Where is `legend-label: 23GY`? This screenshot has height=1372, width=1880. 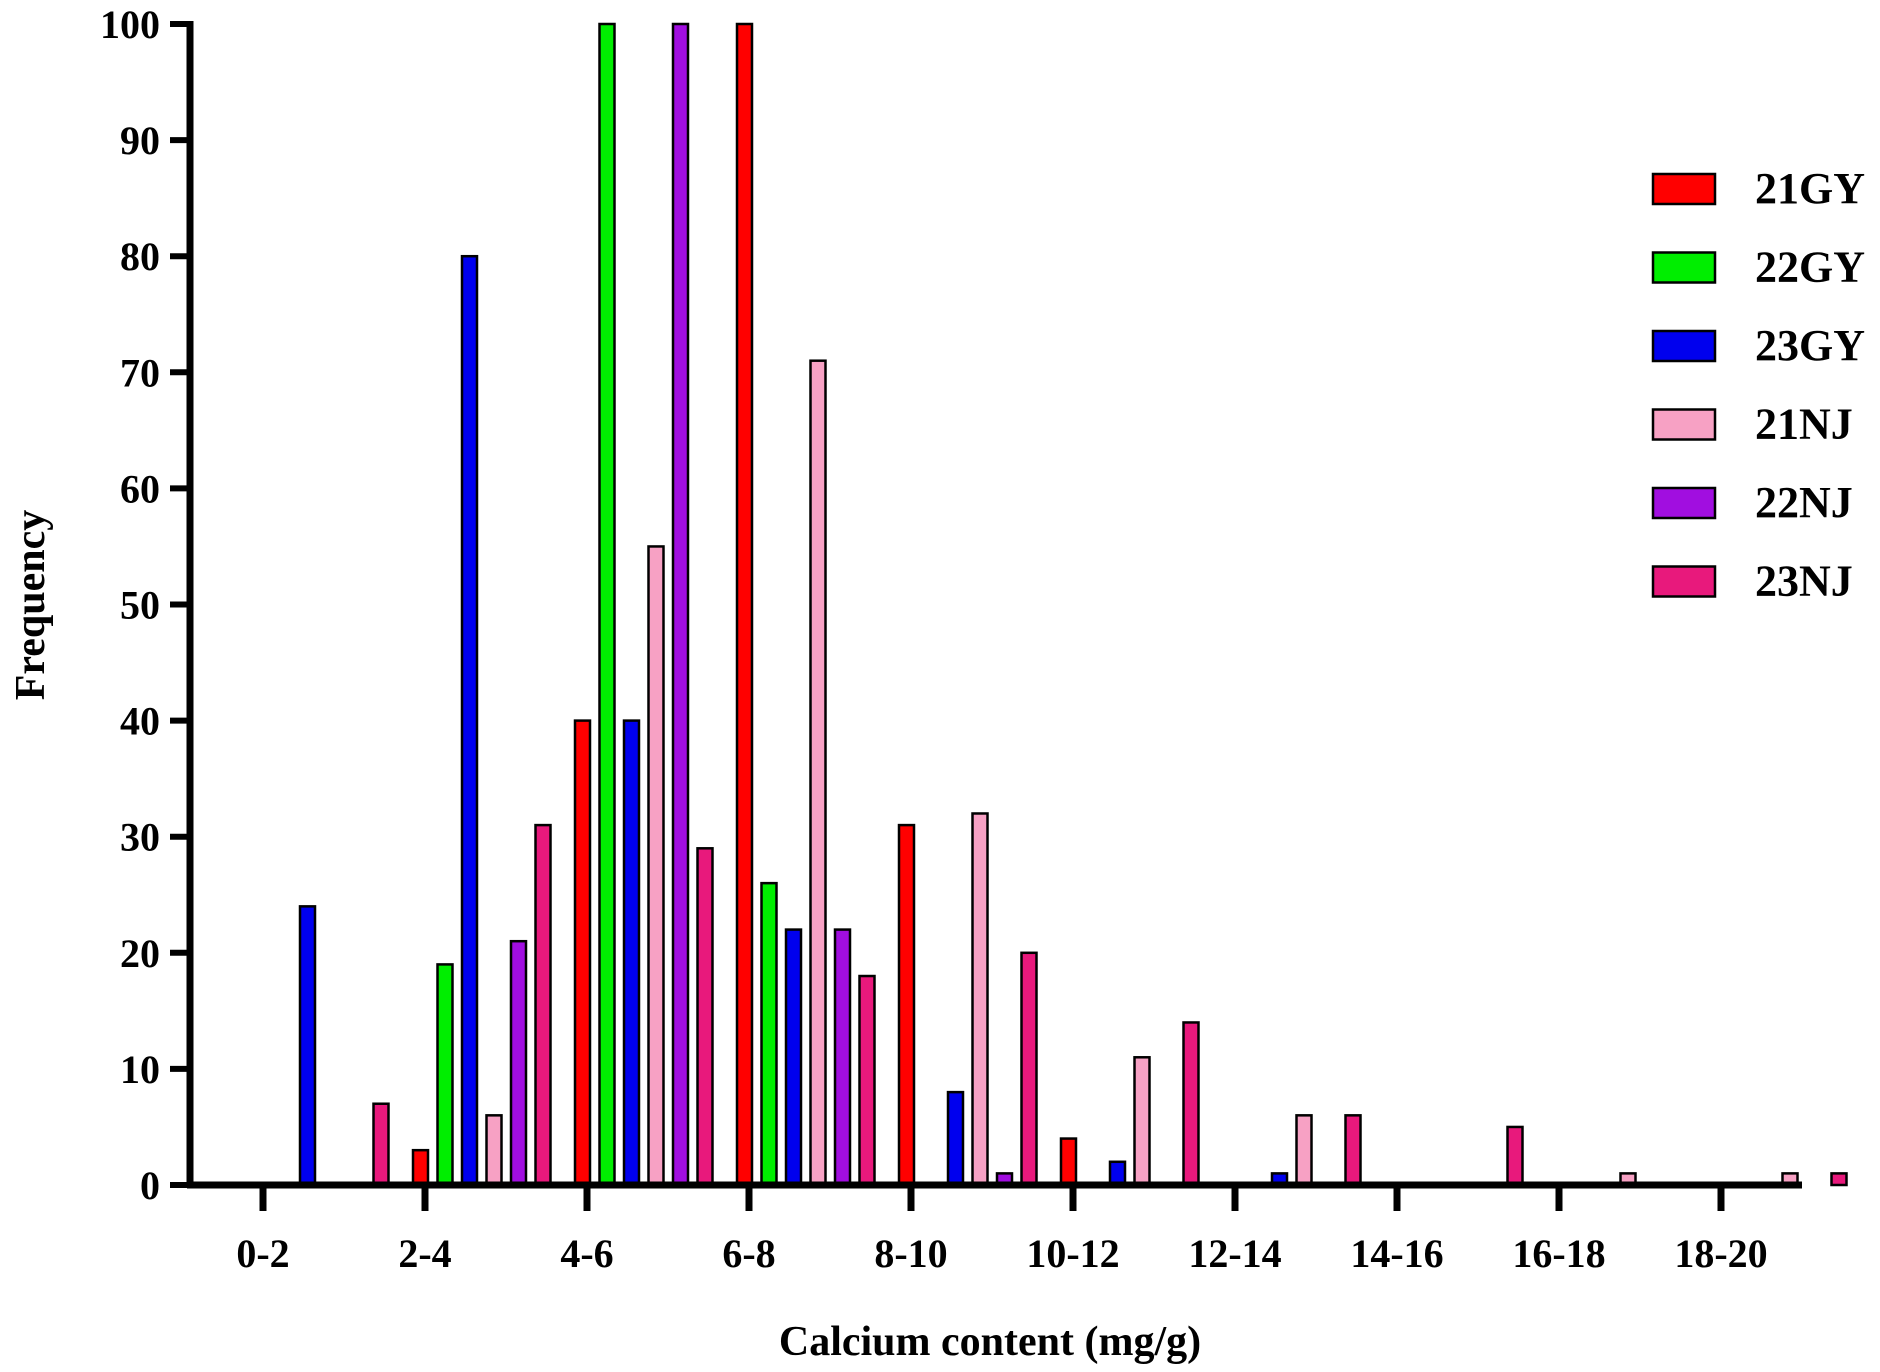 legend-label: 23GY is located at coordinates (1810, 345).